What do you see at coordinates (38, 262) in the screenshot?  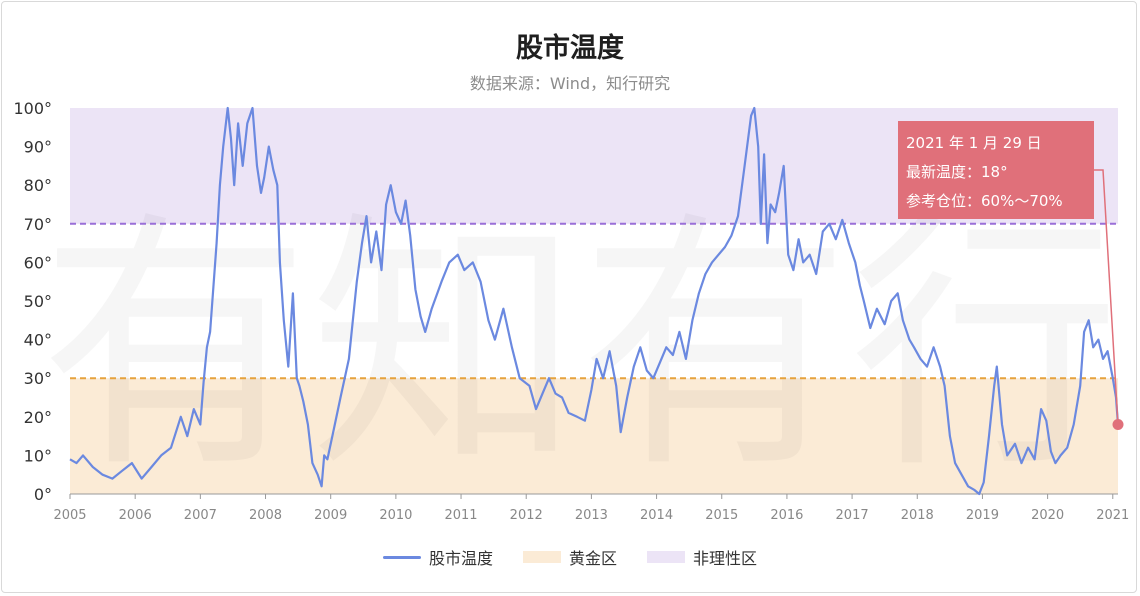 I see `y-tick-label: 60°` at bounding box center [38, 262].